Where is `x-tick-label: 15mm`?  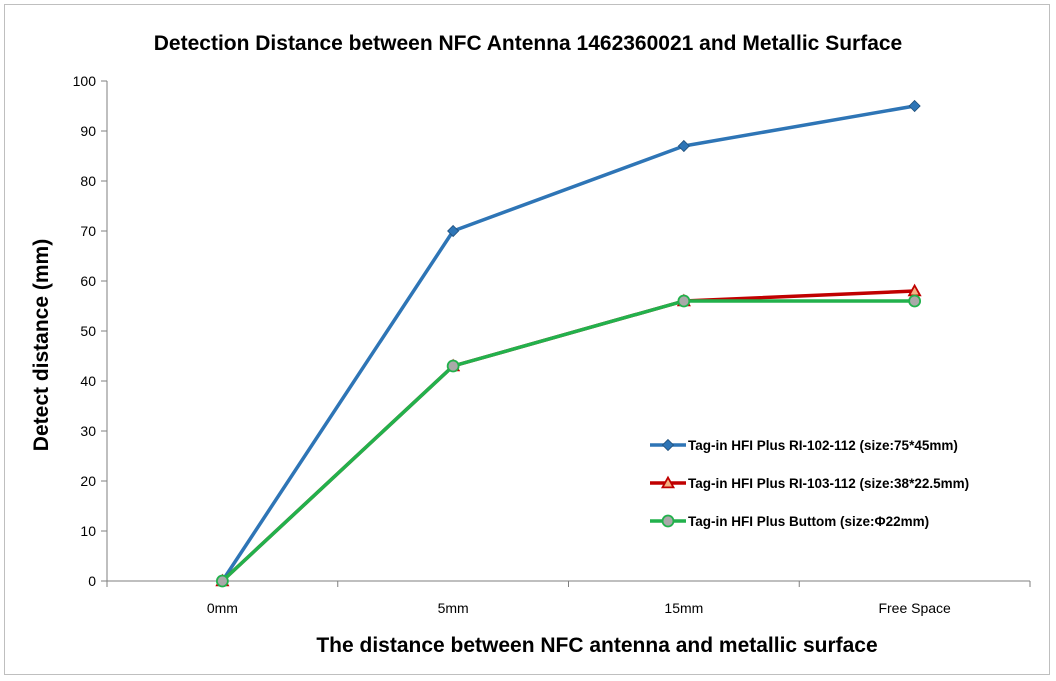
x-tick-label: 15mm is located at coordinates (683, 608).